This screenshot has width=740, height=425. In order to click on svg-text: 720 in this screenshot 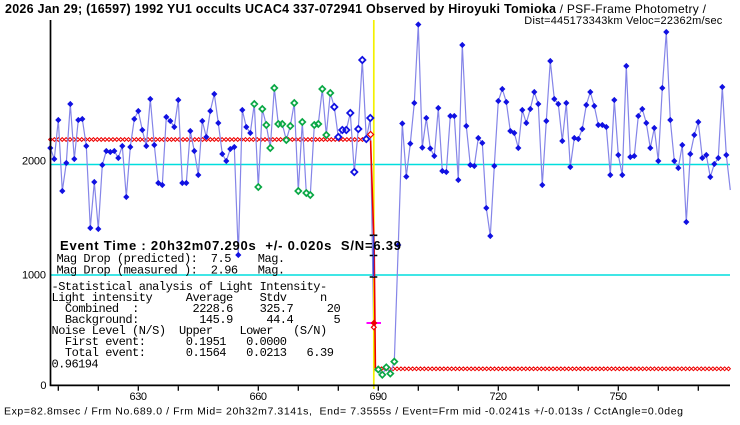, I will do `click(499, 397)`.